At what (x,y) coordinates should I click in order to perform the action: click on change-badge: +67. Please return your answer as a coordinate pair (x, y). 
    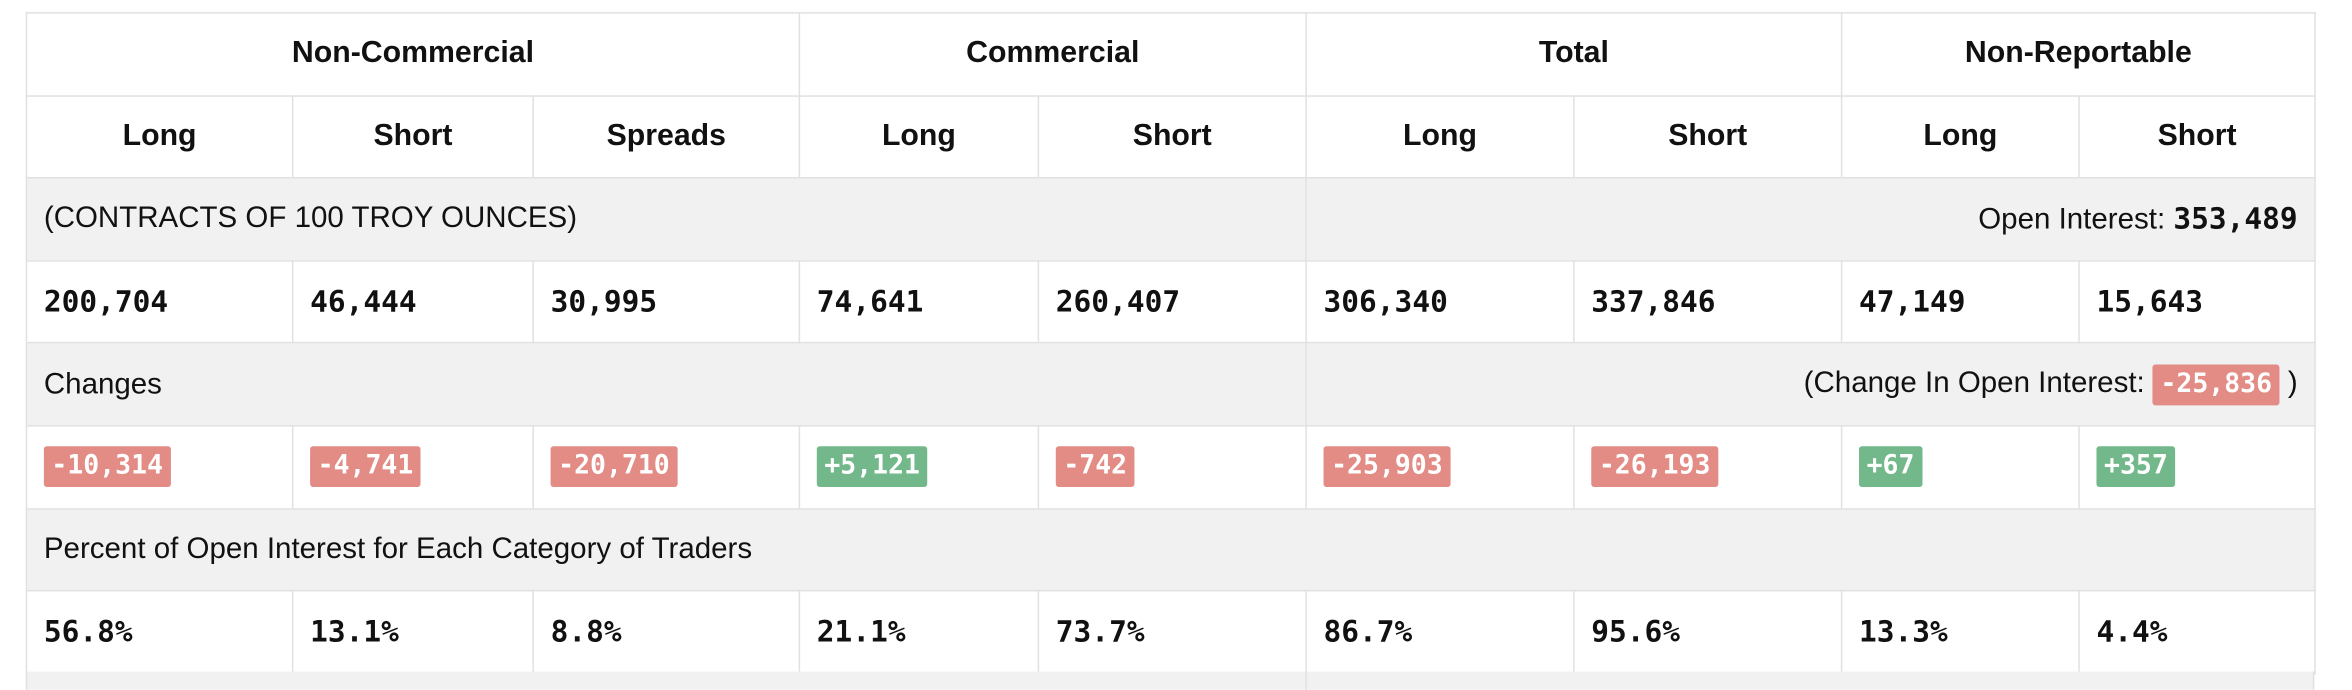
    Looking at the image, I should click on (1890, 467).